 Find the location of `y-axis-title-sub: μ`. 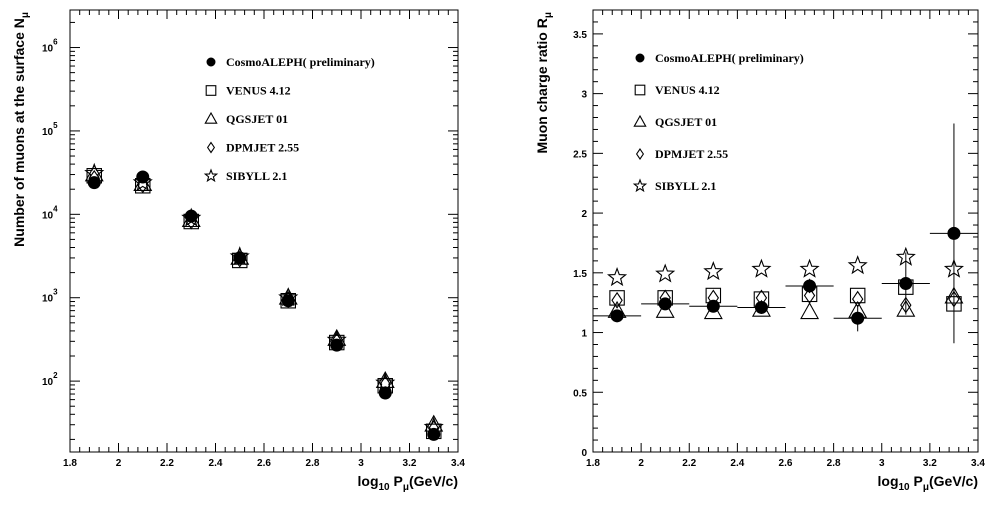

y-axis-title-sub: μ is located at coordinates (548, 15).